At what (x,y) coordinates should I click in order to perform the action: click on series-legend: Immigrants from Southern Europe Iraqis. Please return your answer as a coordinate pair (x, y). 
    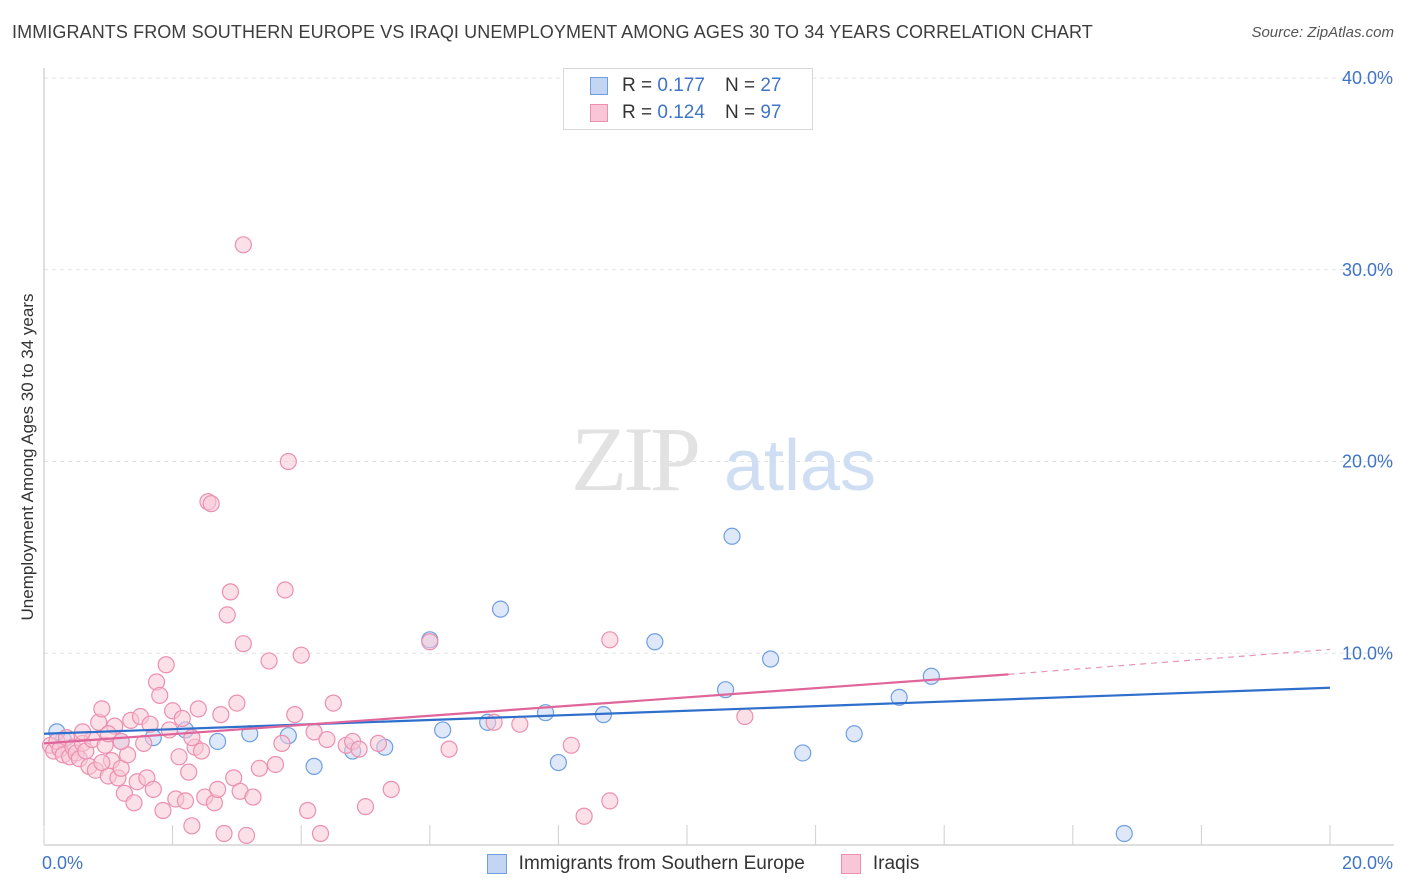
    Looking at the image, I should click on (703, 864).